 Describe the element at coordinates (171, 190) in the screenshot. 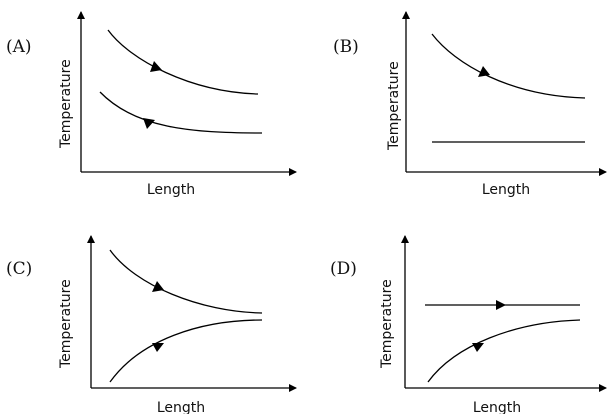

I see `panel-a-xlabel: Length` at that location.